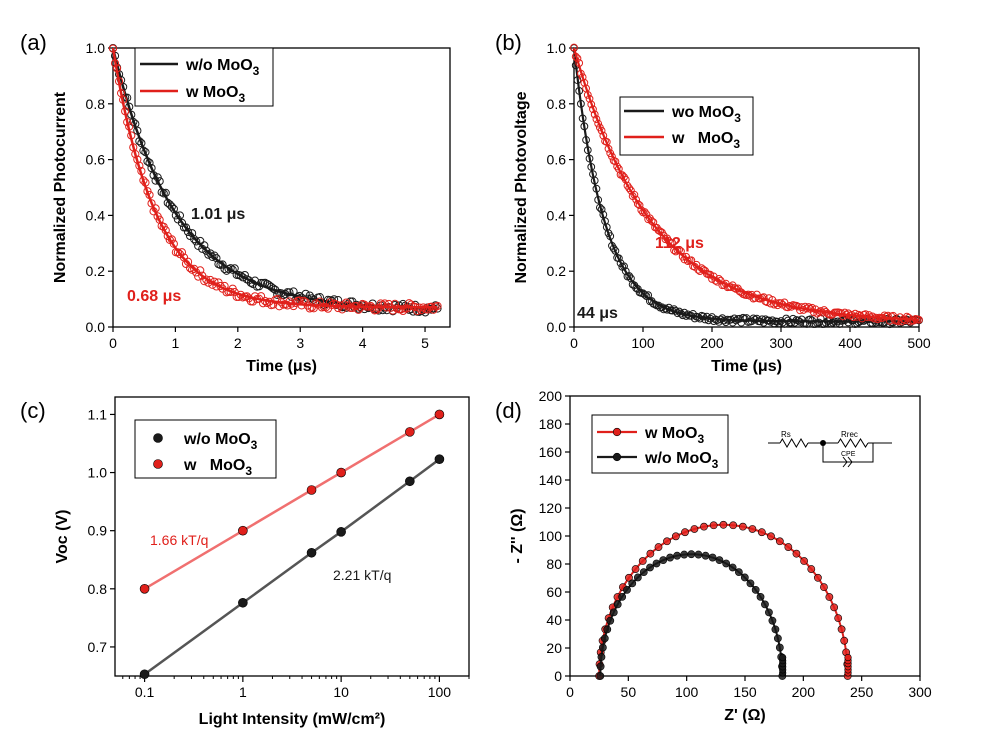 The width and height of the screenshot is (995, 745). Describe the element at coordinates (554, 564) in the screenshot. I see `y-tick-label: 80` at that location.